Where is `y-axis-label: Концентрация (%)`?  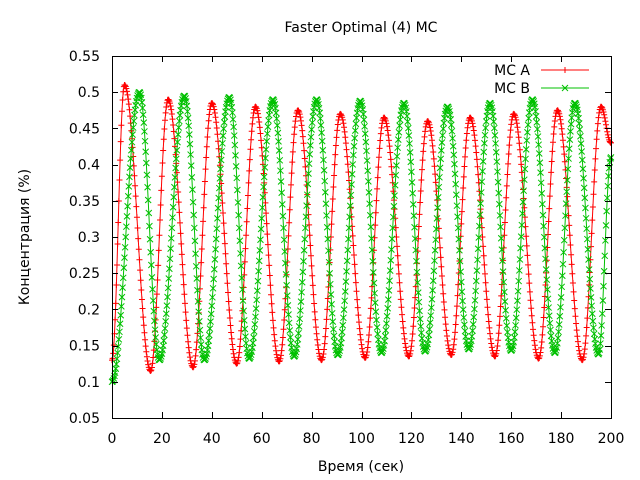 y-axis-label: Концентрация (%) is located at coordinates (25, 237).